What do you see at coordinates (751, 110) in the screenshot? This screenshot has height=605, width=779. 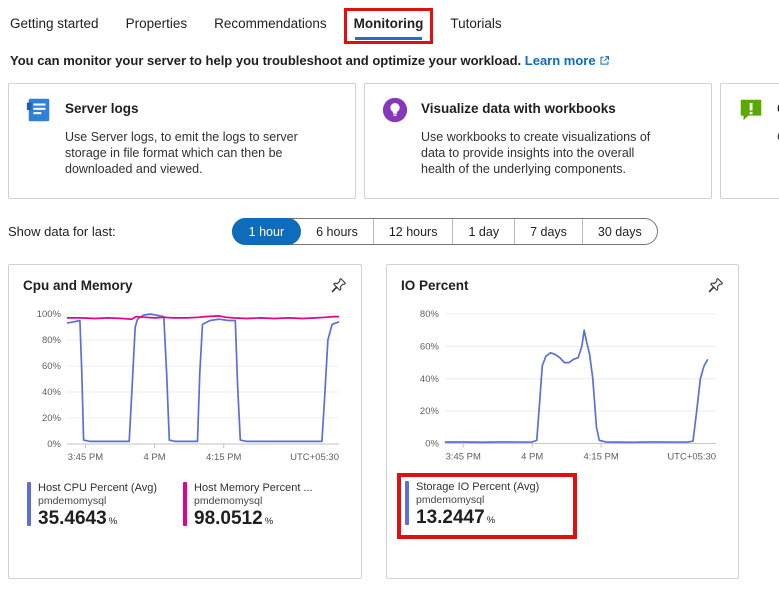 I see `alert-icon` at bounding box center [751, 110].